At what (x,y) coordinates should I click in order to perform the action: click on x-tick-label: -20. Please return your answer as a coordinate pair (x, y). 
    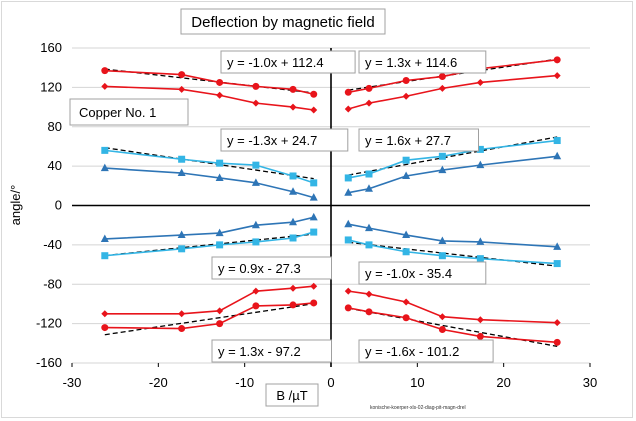
    Looking at the image, I should click on (158, 382).